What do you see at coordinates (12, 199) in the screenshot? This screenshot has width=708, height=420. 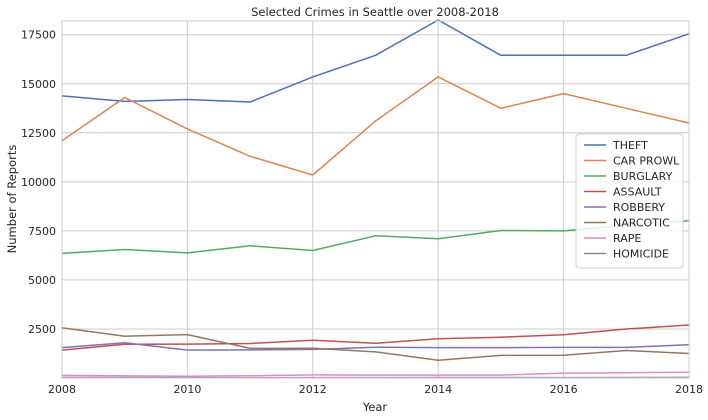 I see `y-axis-title: Number of Reports` at bounding box center [12, 199].